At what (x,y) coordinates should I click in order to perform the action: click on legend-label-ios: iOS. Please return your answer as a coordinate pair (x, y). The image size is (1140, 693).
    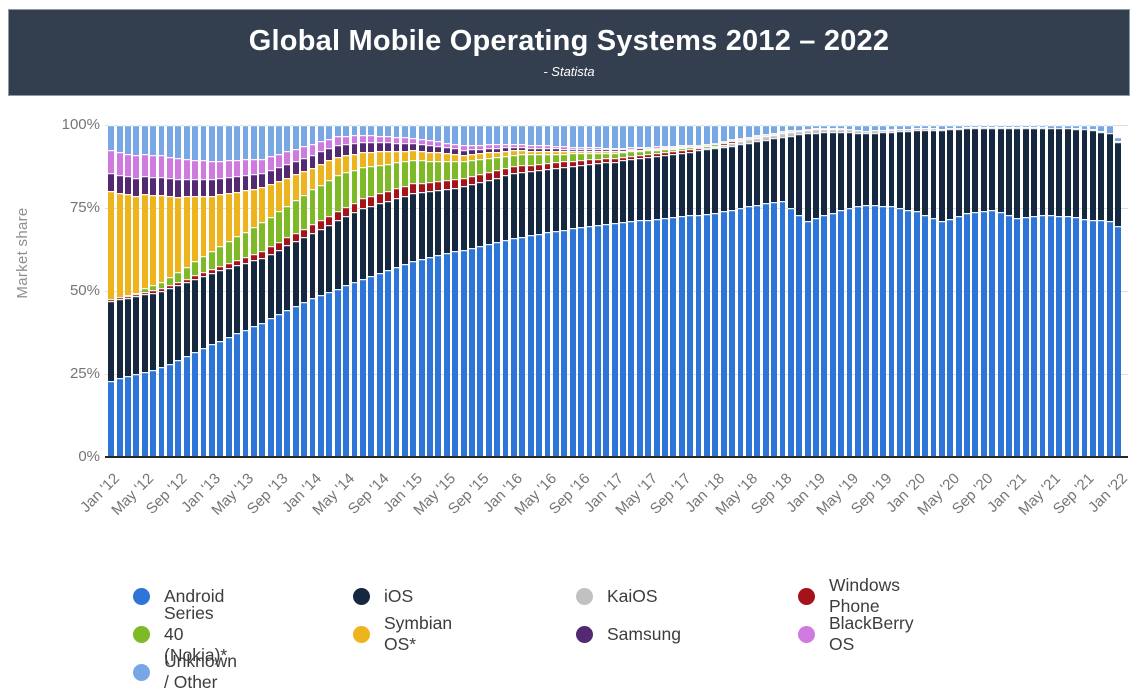
    Looking at the image, I should click on (398, 596).